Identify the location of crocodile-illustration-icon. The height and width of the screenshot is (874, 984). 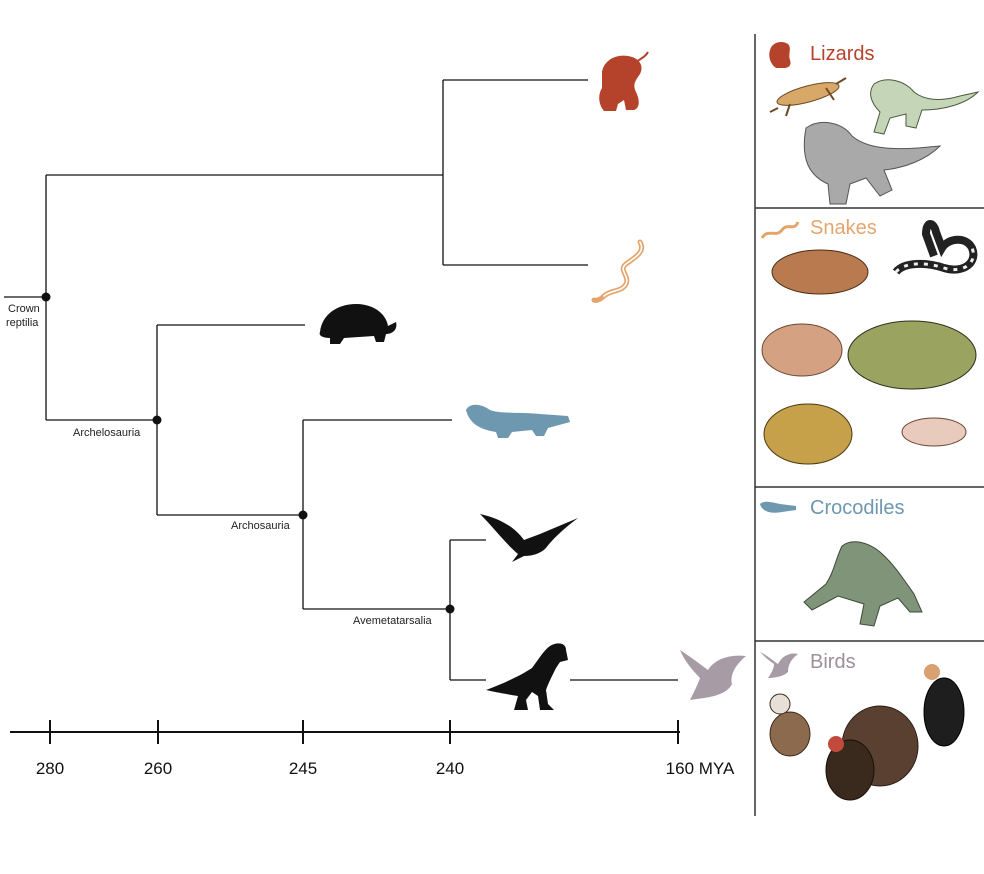
(863, 584).